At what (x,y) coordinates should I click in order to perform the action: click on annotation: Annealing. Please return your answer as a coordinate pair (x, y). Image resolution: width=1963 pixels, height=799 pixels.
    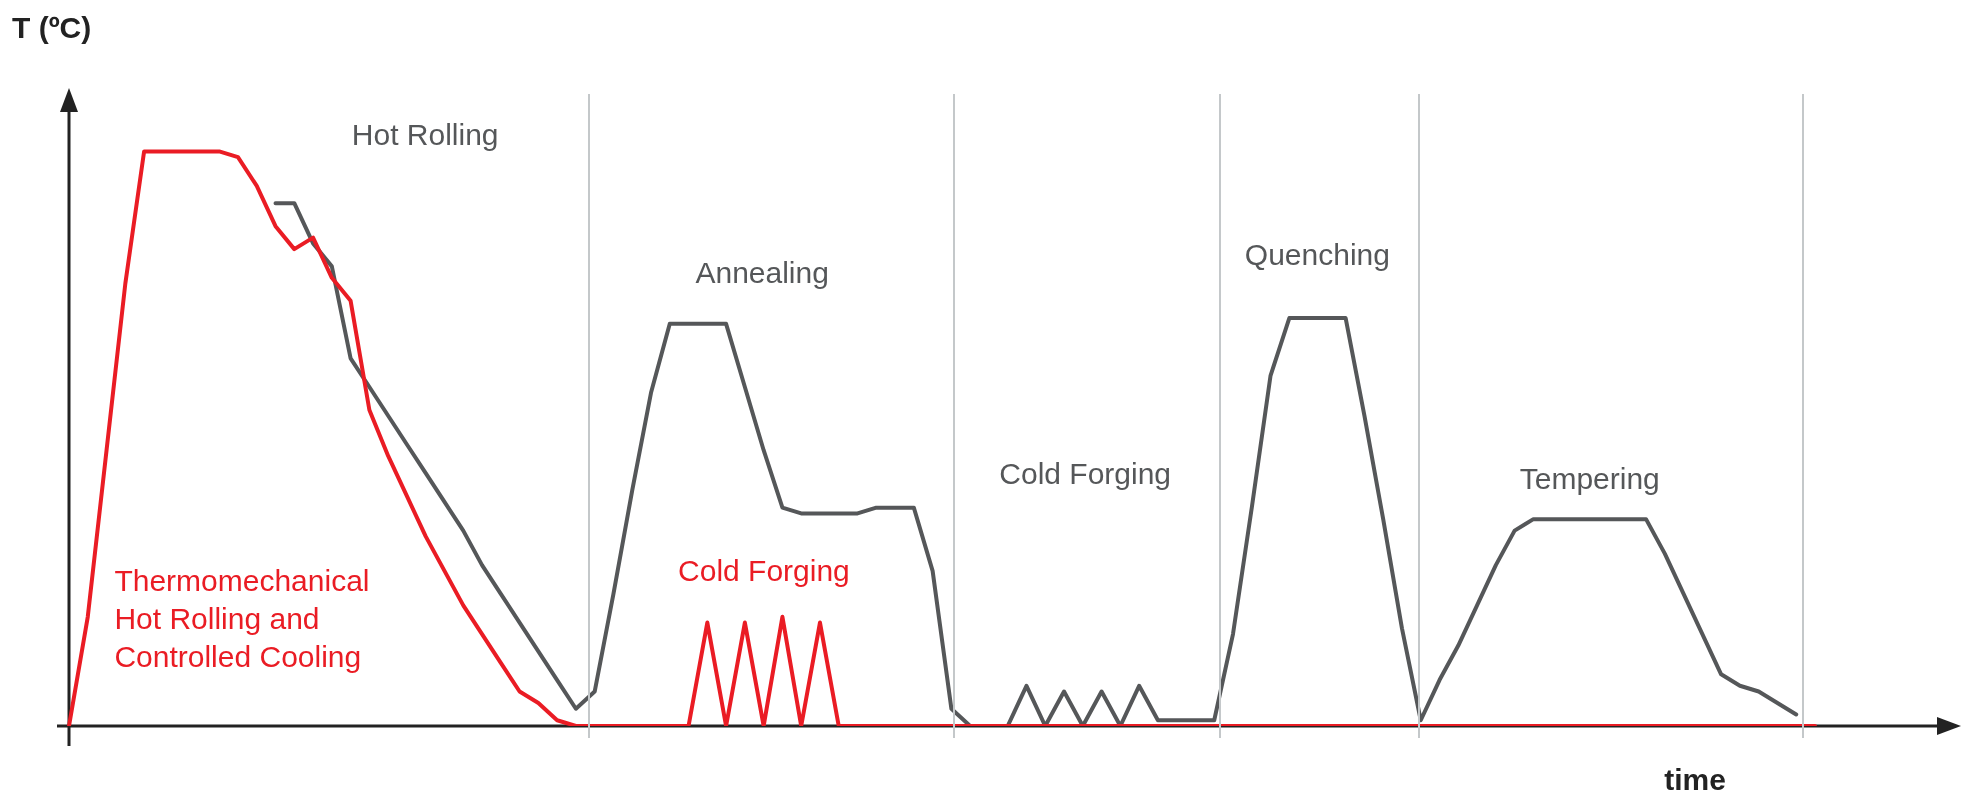
    Looking at the image, I should click on (762, 272).